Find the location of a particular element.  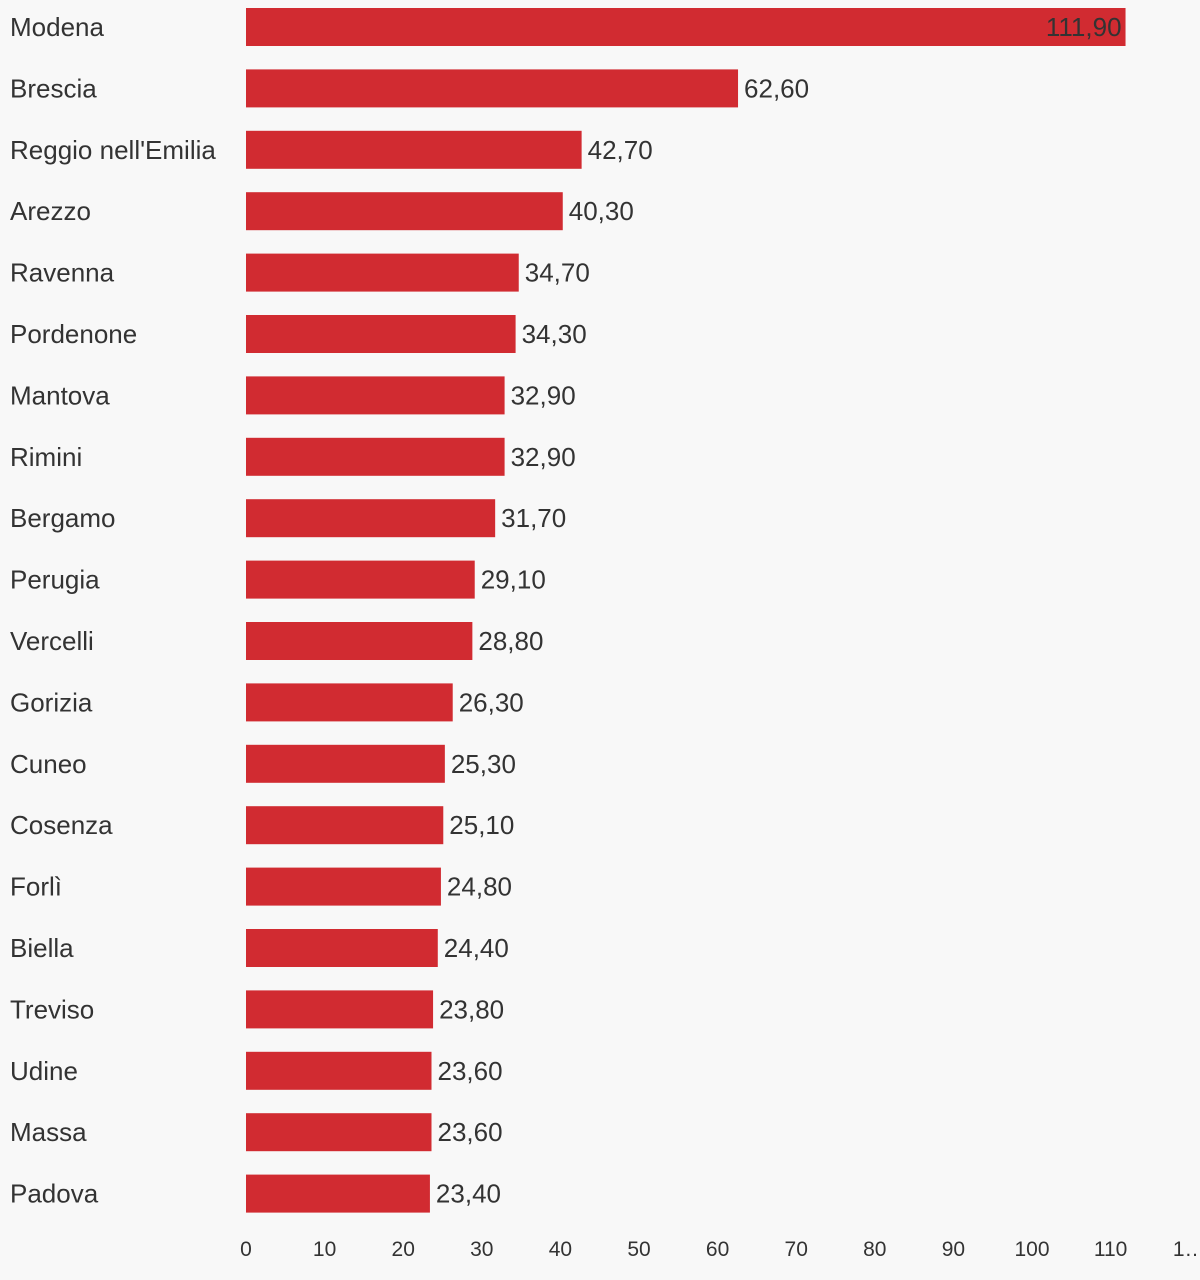

value-label: 23,40 is located at coordinates (468, 1194).